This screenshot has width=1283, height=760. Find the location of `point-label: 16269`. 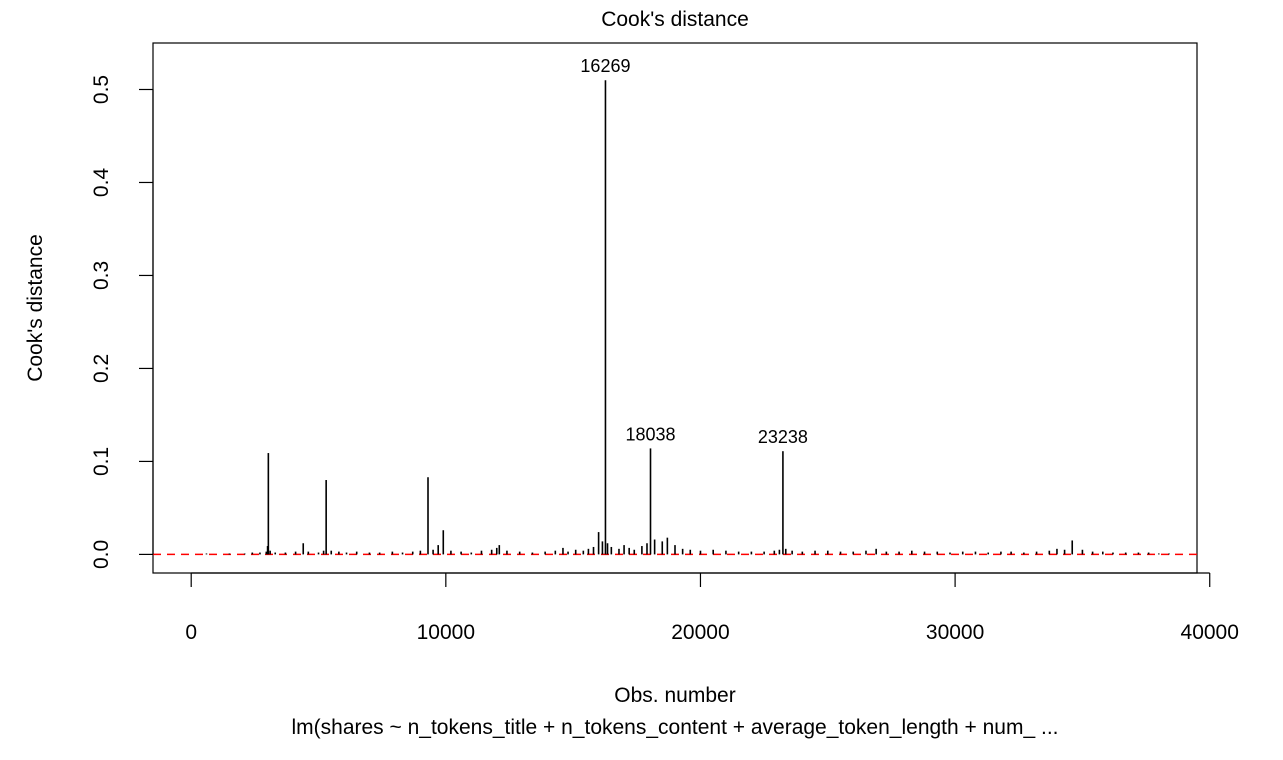

point-label: 16269 is located at coordinates (605, 66).